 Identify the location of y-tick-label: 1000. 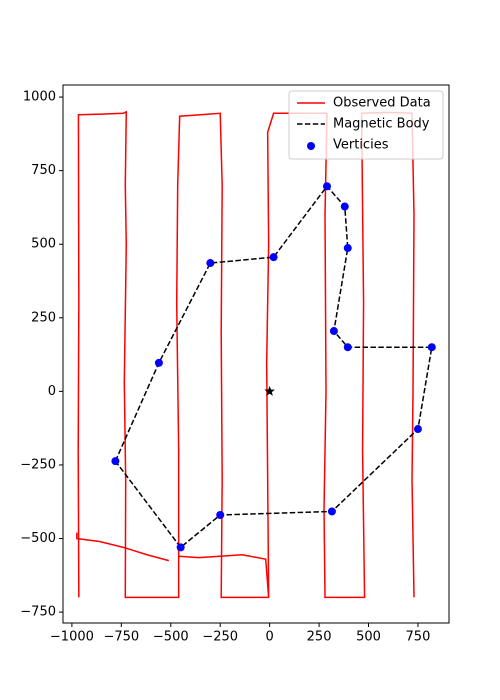
(39, 97).